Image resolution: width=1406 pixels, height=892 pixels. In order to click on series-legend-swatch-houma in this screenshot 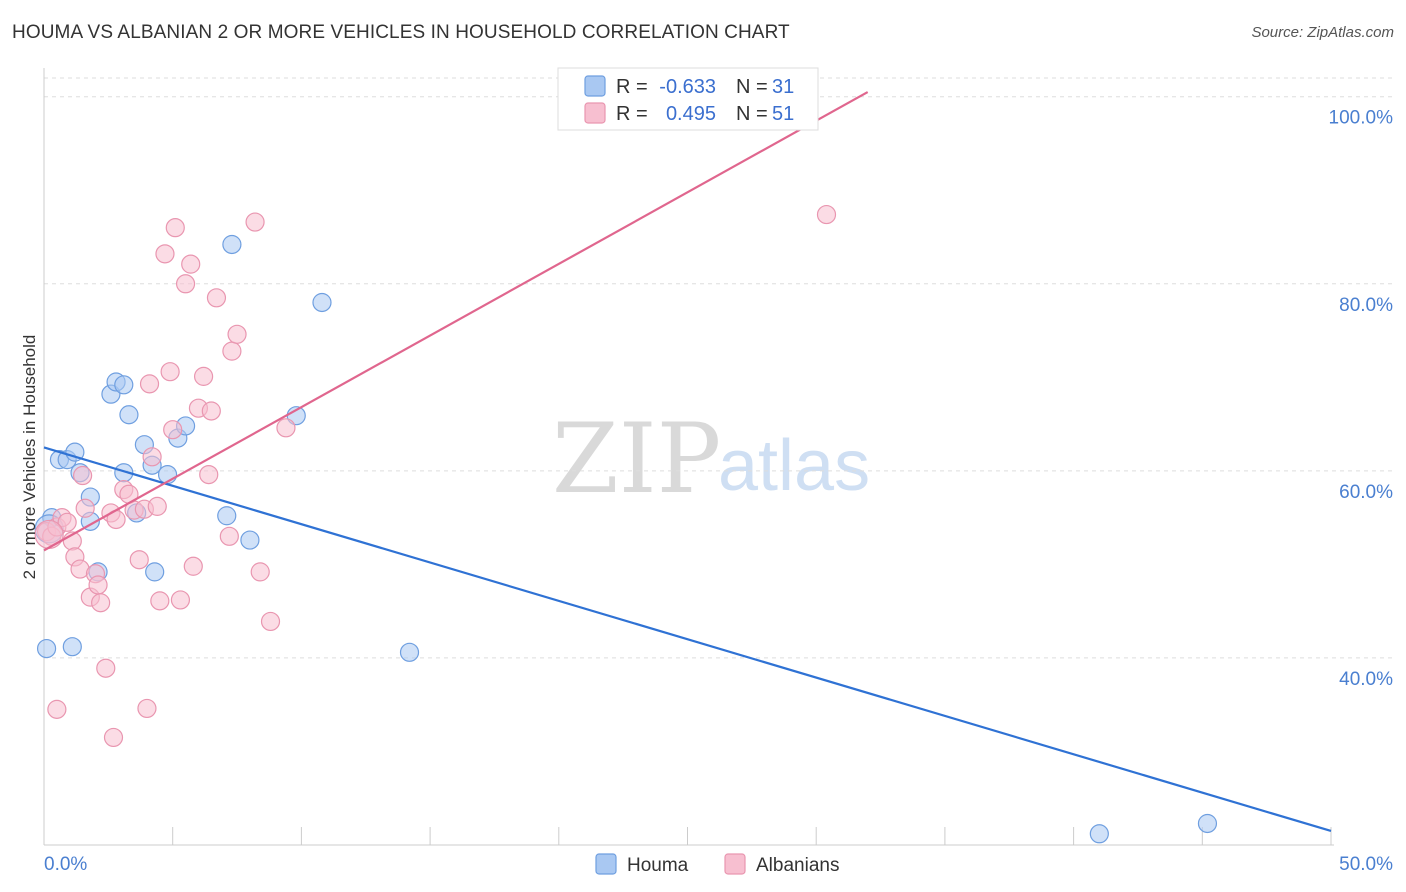, I will do `click(606, 864)`.